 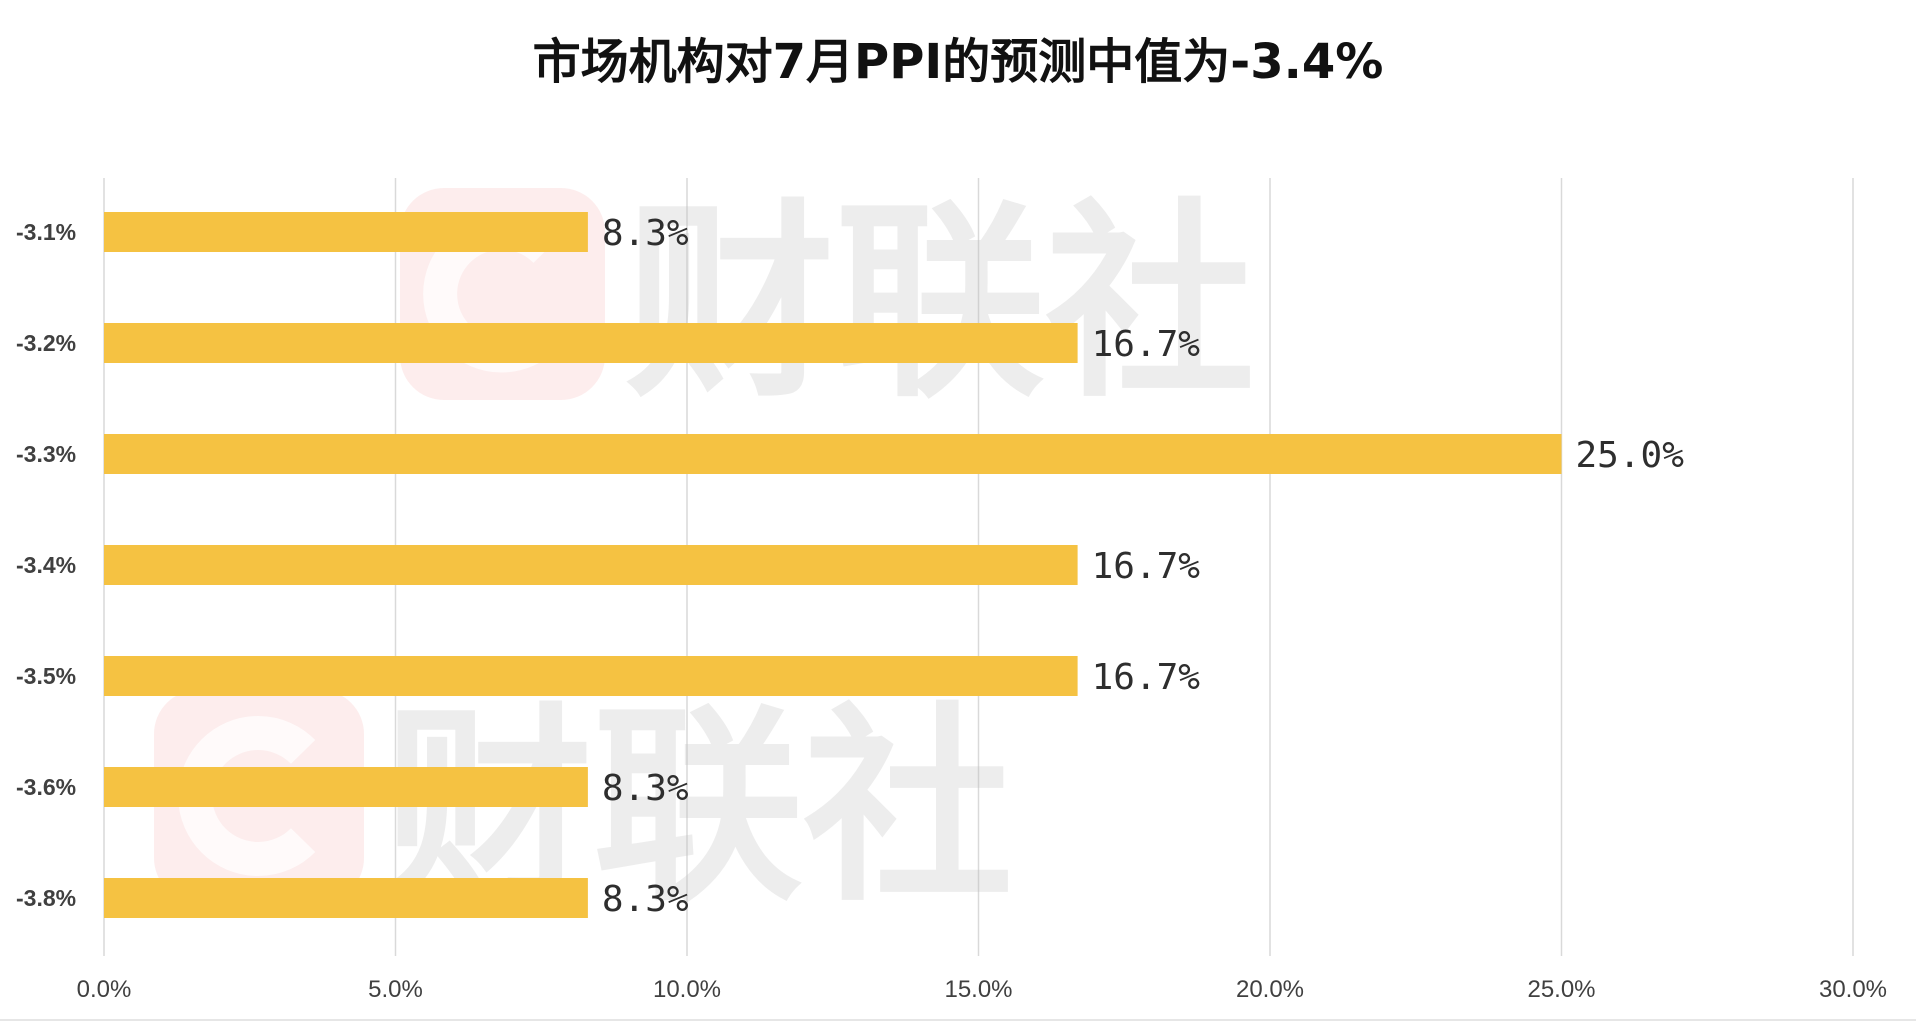 What do you see at coordinates (395, 989) in the screenshot?
I see `x-tick-label: 5.0%` at bounding box center [395, 989].